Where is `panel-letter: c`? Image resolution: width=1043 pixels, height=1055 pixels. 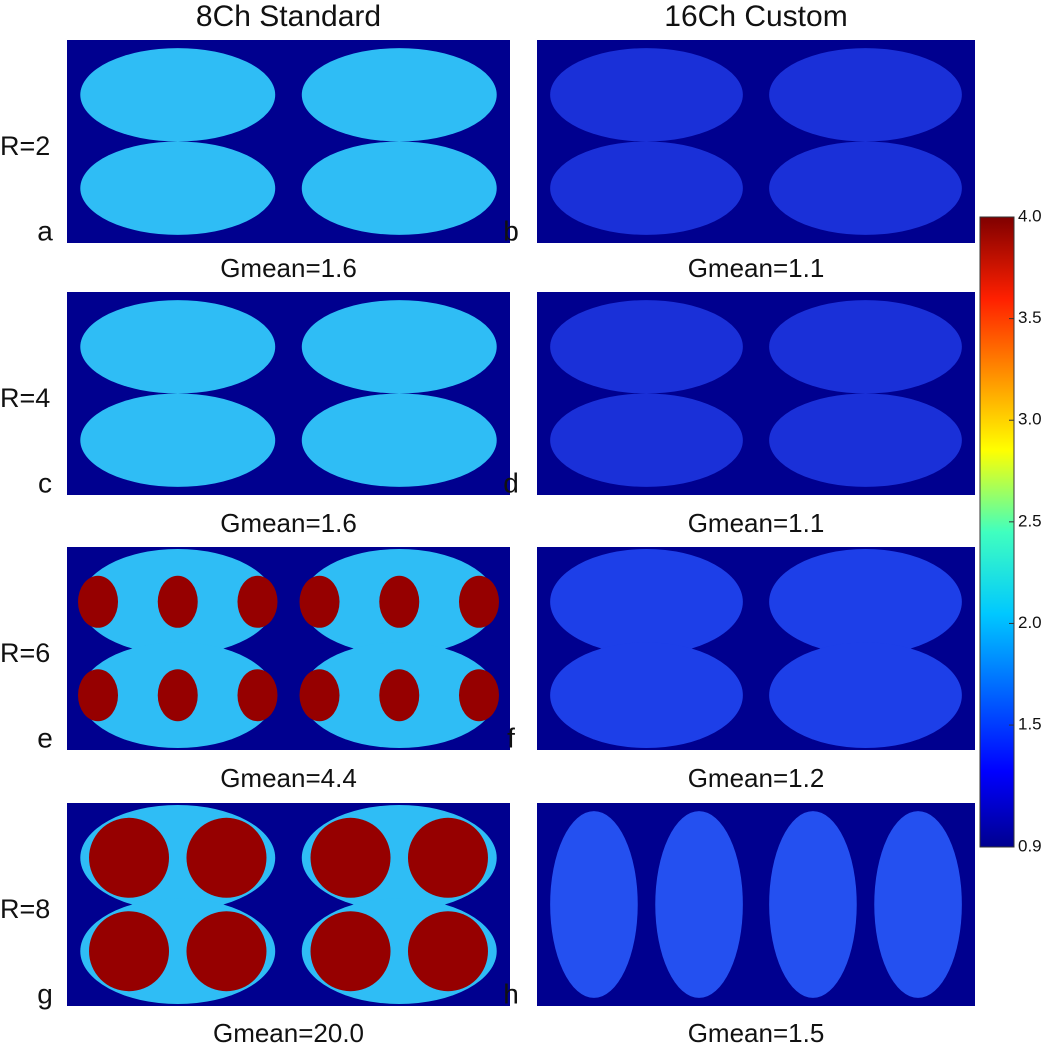 panel-letter: c is located at coordinates (45, 482).